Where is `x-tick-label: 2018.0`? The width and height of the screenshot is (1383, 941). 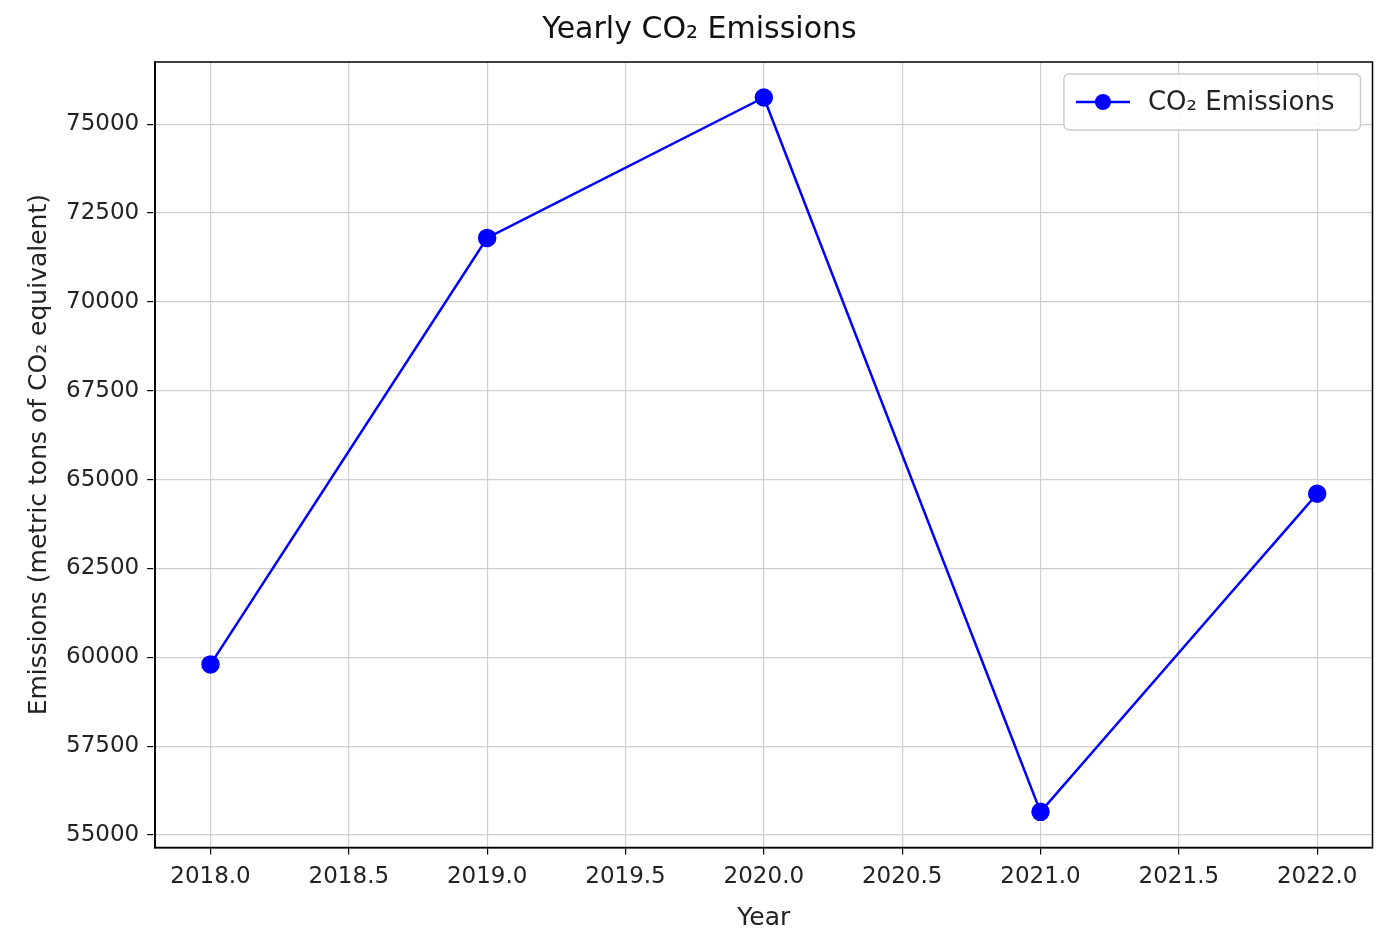 x-tick-label: 2018.0 is located at coordinates (210, 875).